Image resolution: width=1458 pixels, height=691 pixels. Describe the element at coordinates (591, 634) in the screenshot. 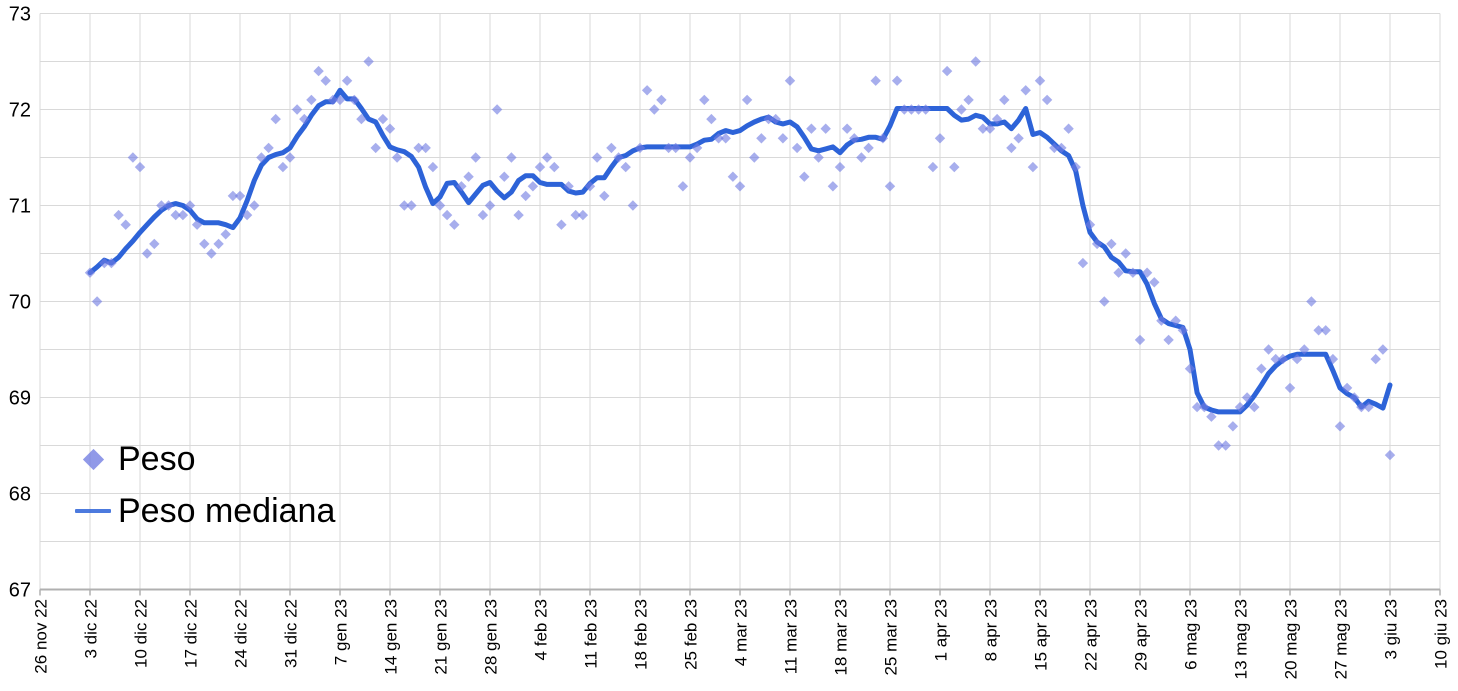

I see `x-axis-label: 11 feb 23` at that location.